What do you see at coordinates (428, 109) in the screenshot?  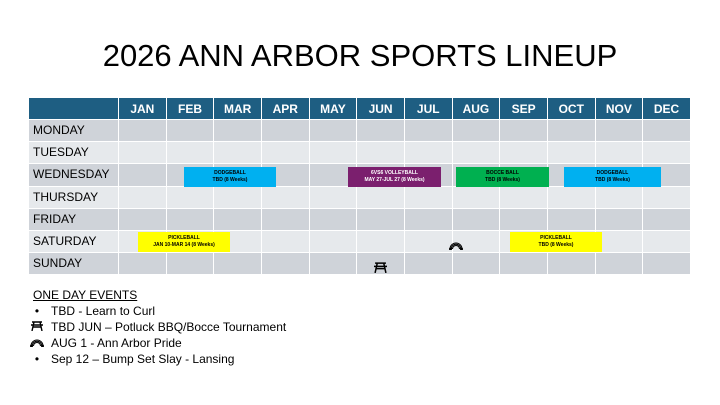 I see `month-header-jul: JUL` at bounding box center [428, 109].